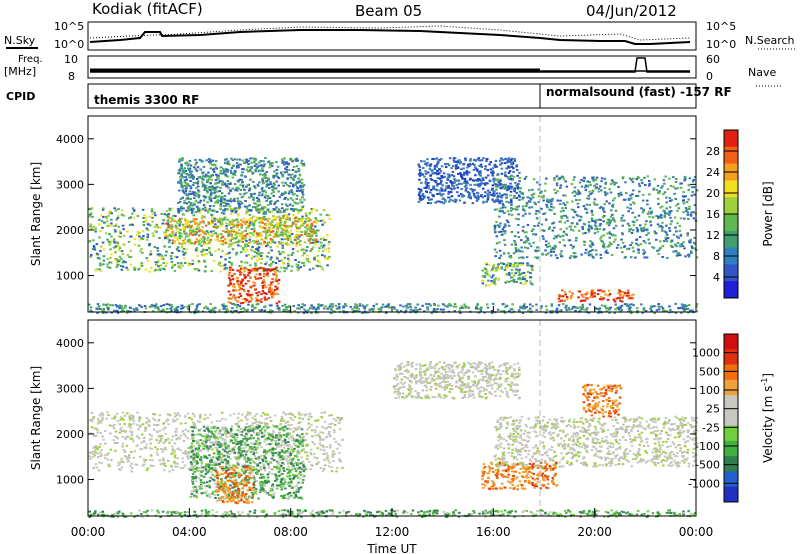  I want to click on ytick-label: 4000, so click(70, 139).